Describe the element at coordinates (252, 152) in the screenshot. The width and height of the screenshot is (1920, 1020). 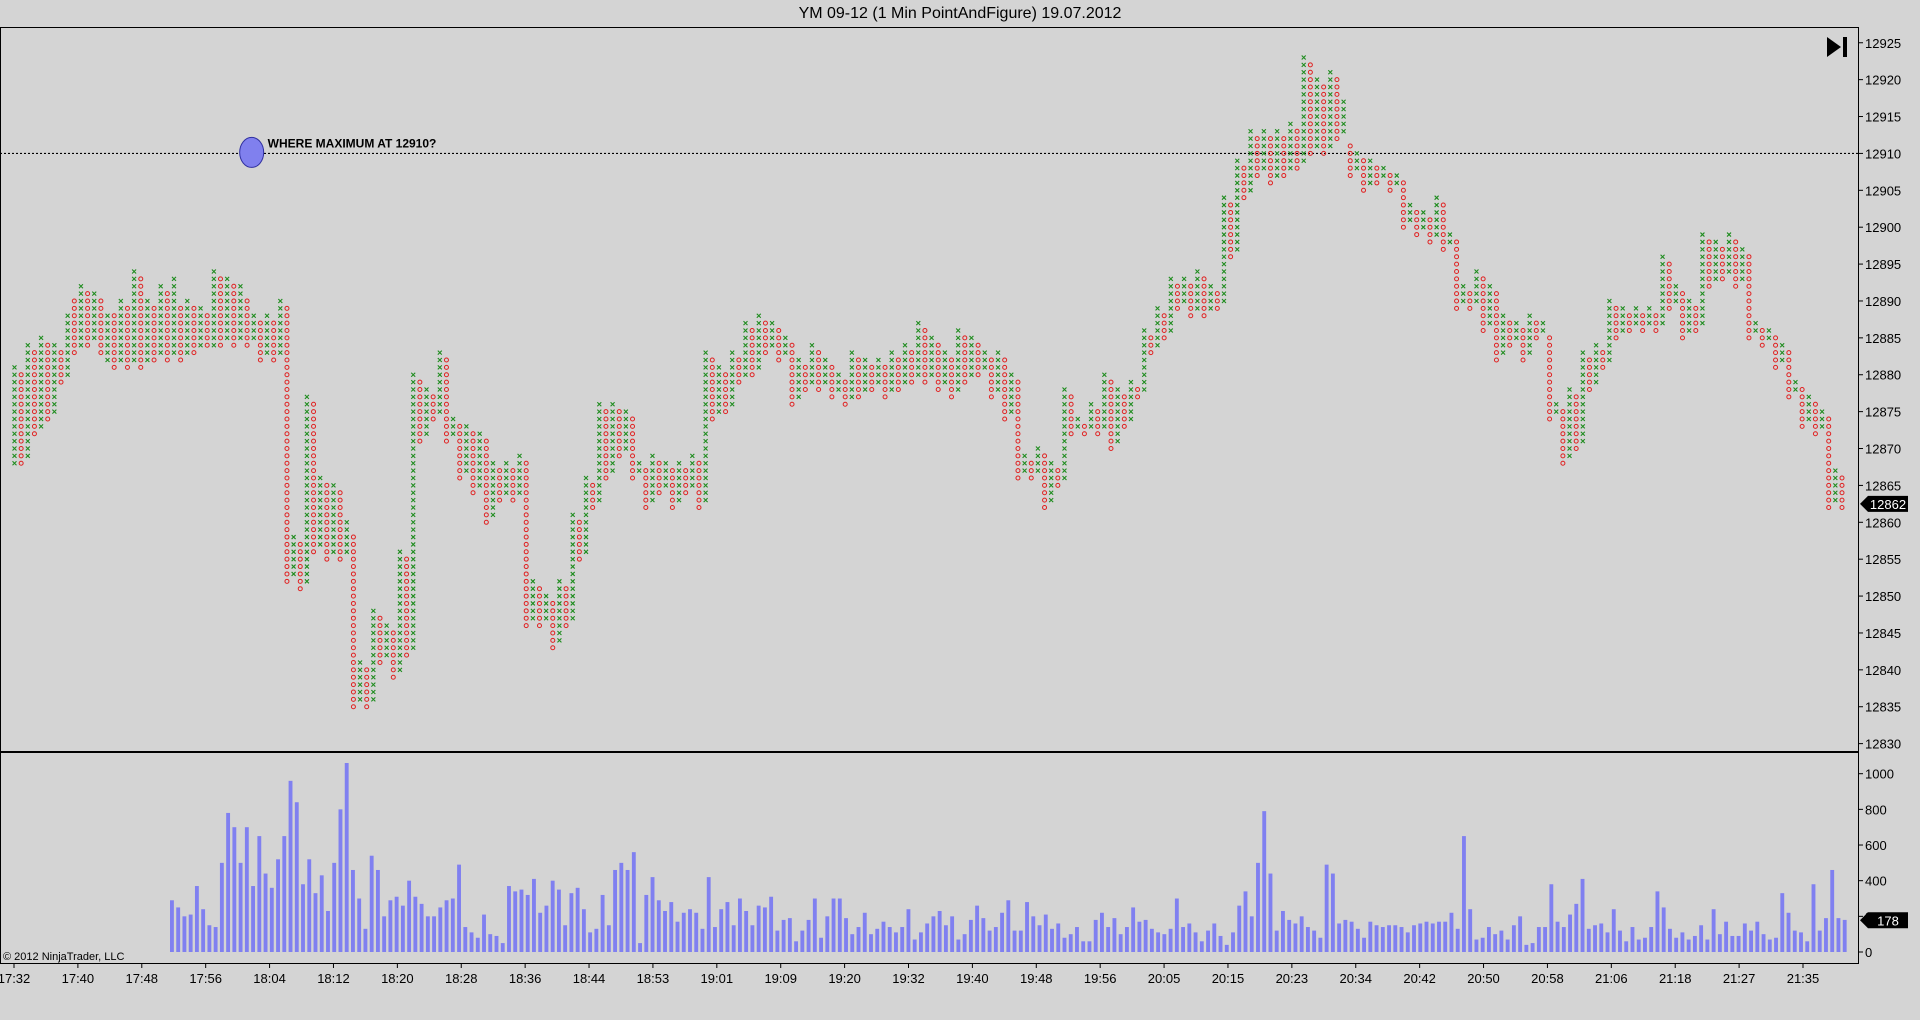
I see `annotation-ellipse` at that location.